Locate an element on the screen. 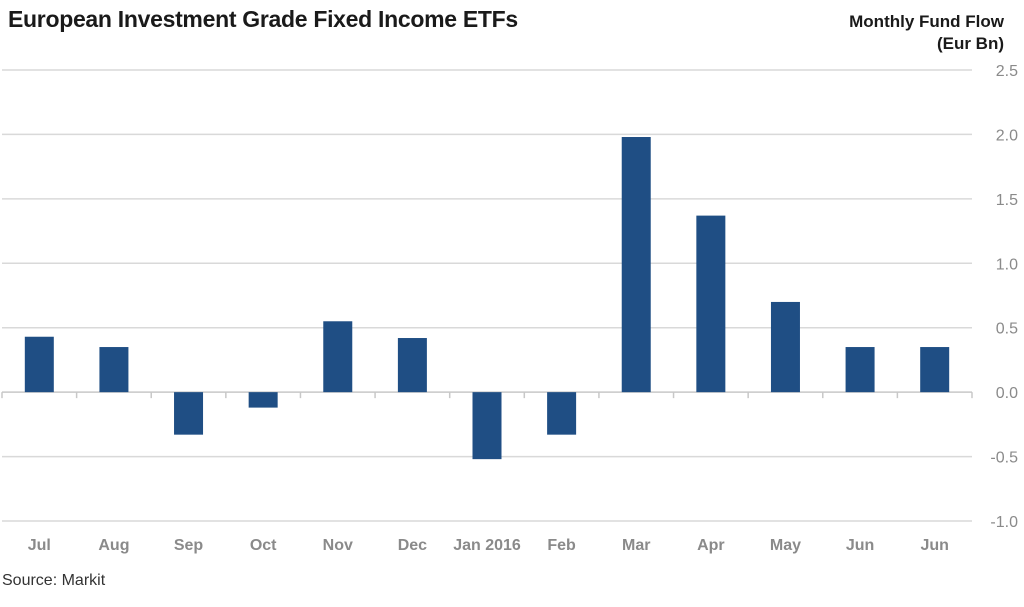 The image size is (1024, 607). y-tick-label: -1.0 is located at coordinates (1004, 522).